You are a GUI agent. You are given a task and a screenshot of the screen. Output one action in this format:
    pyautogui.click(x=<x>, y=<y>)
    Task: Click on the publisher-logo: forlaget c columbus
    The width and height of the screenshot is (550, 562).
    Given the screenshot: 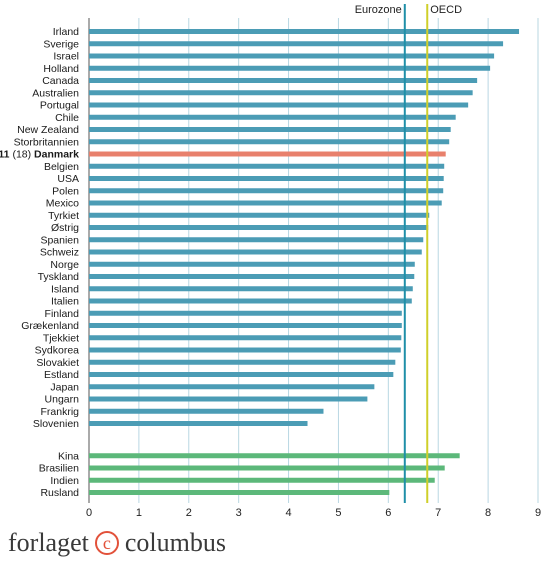 What is the action you would take?
    pyautogui.click(x=117, y=543)
    